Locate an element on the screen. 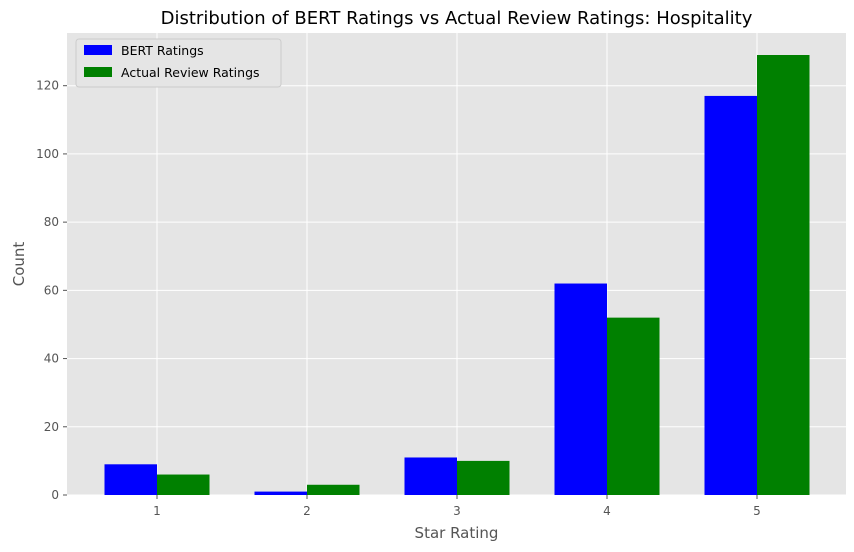  x-ticks: 1 2 3 4 5 is located at coordinates (457, 506).